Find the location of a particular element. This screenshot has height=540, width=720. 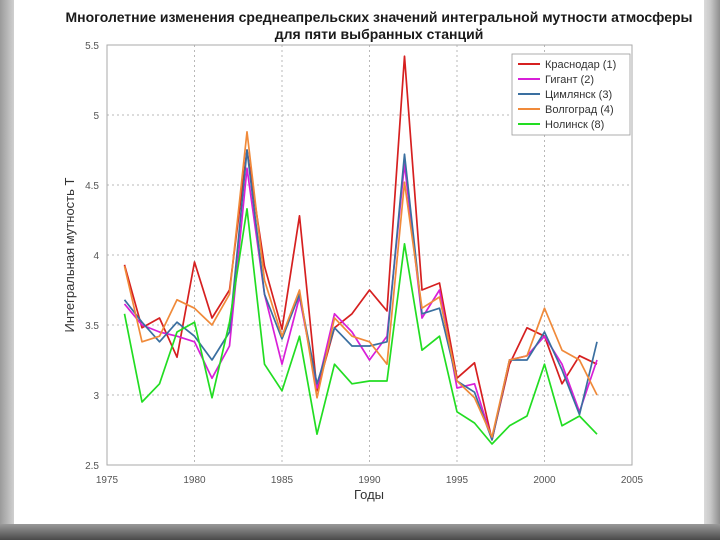

y-tick-label: 5.5 is located at coordinates (92, 46).